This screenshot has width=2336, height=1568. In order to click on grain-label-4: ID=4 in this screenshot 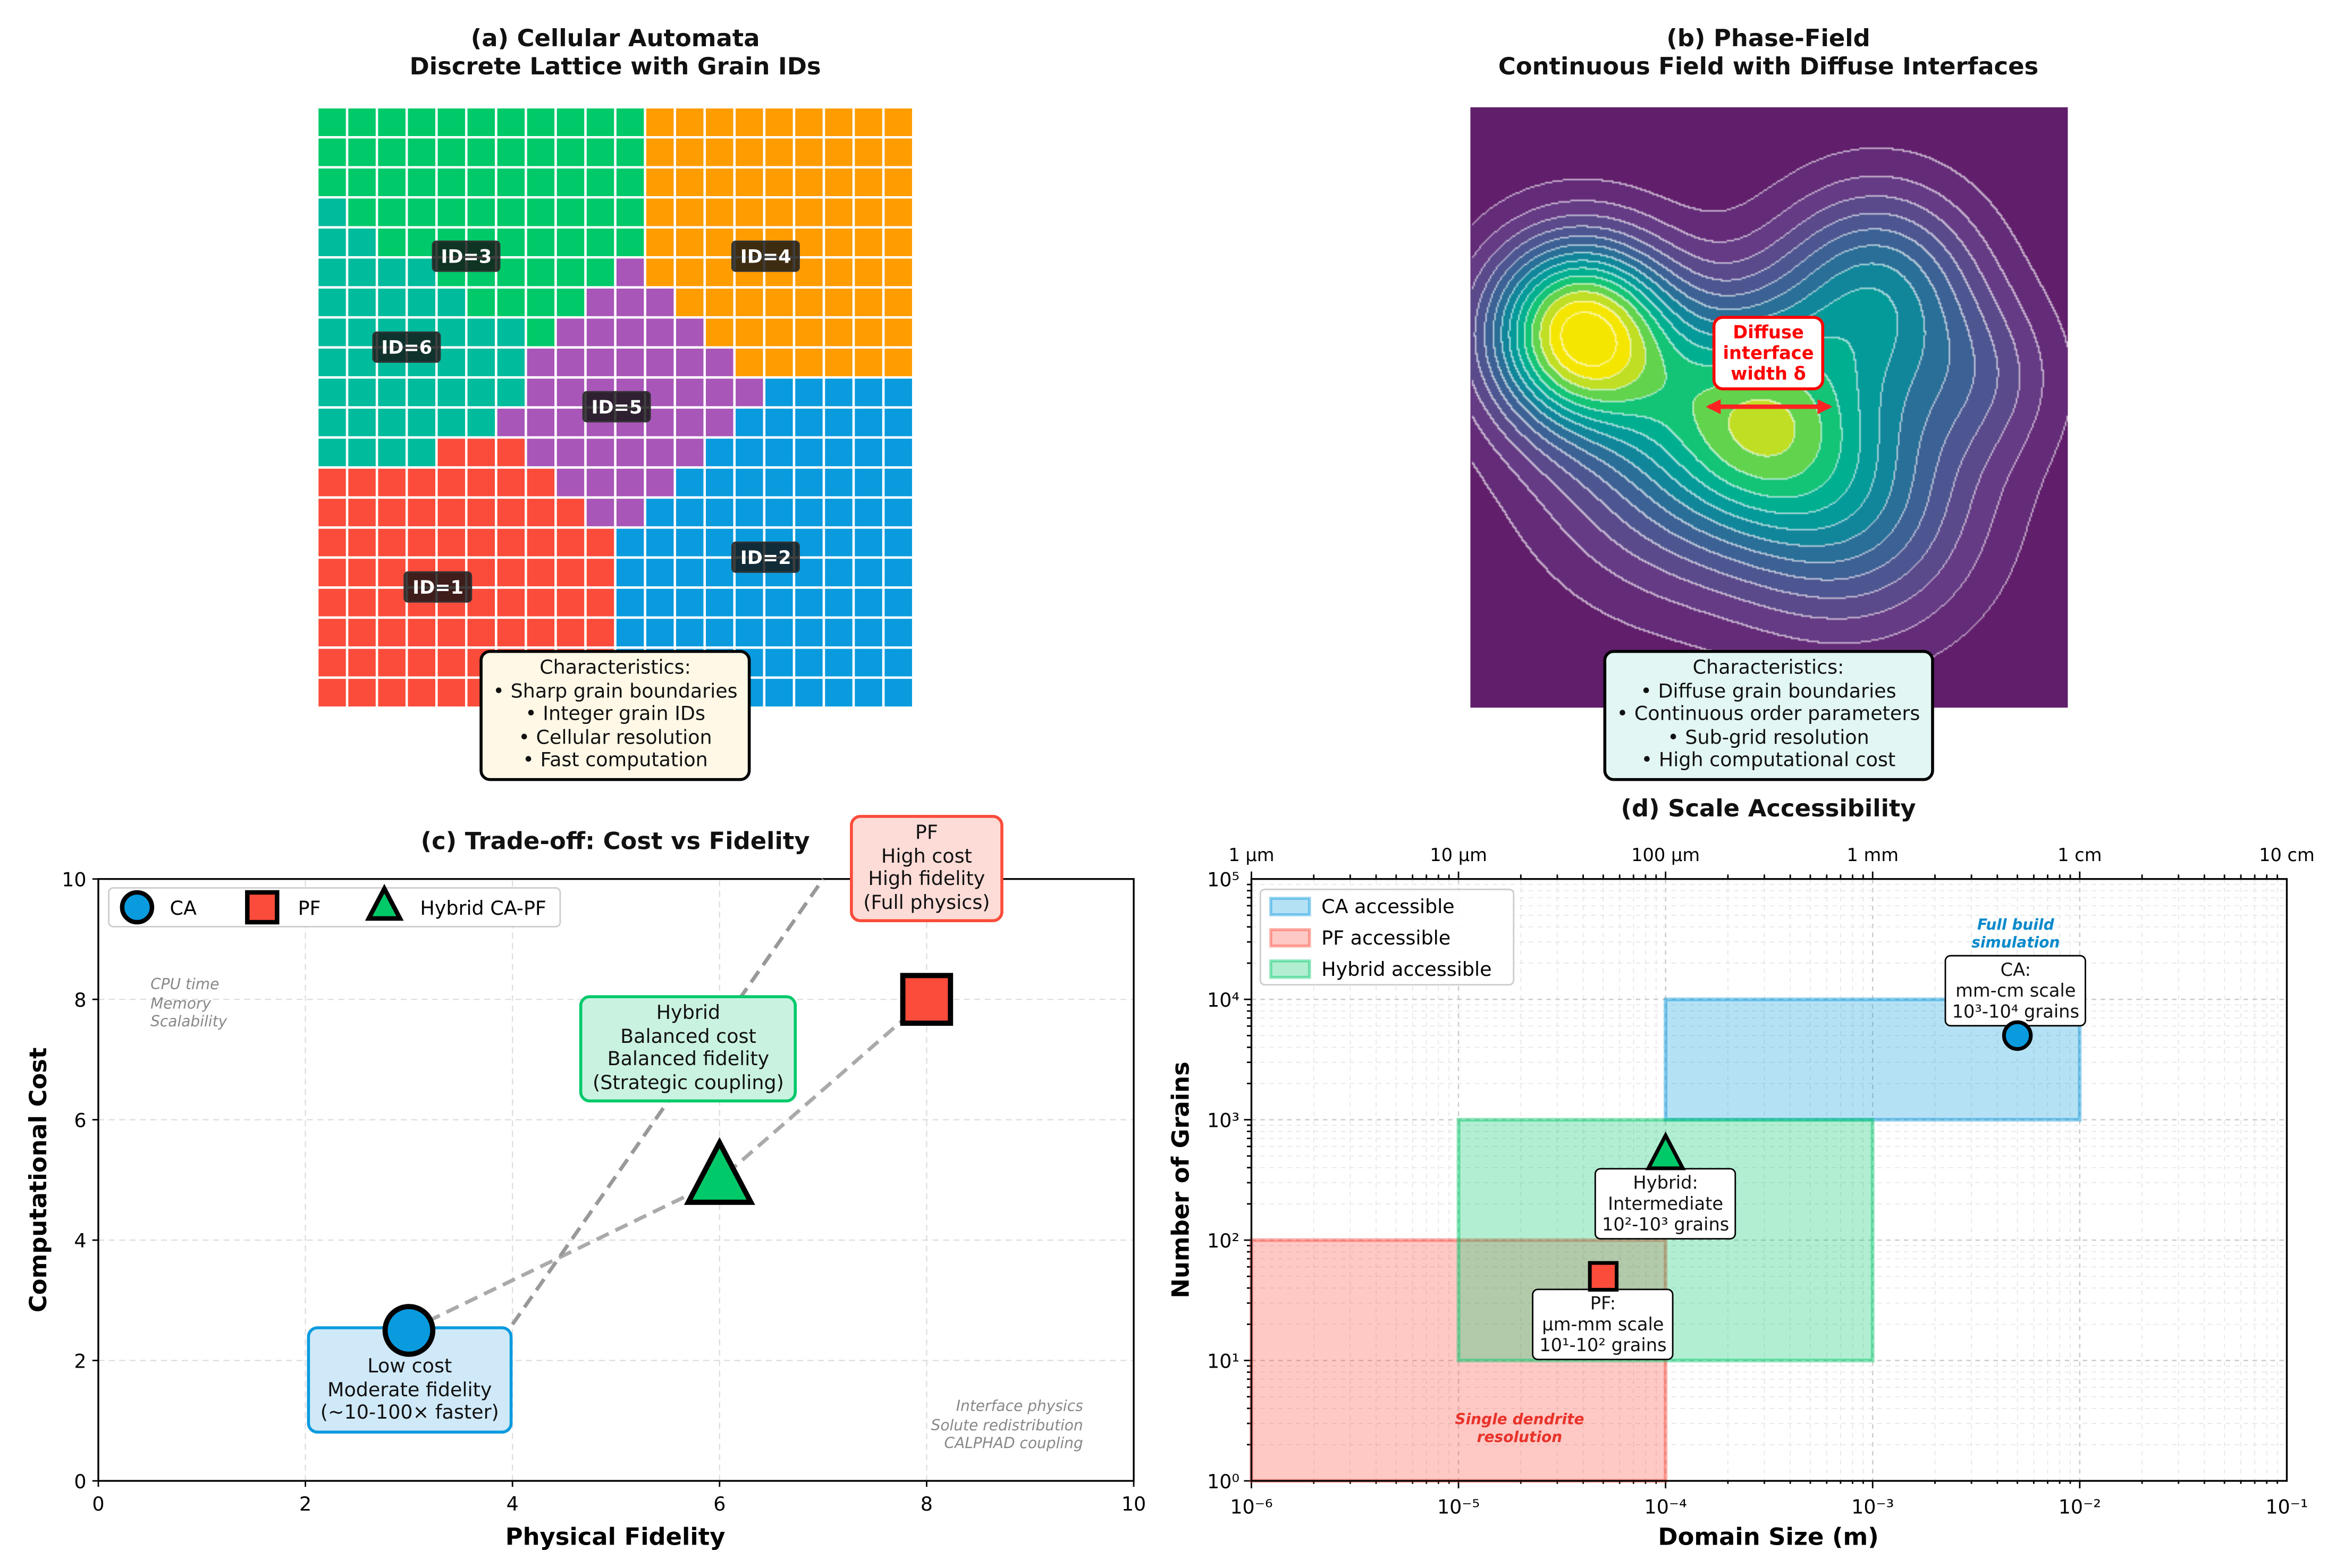, I will do `click(765, 256)`.